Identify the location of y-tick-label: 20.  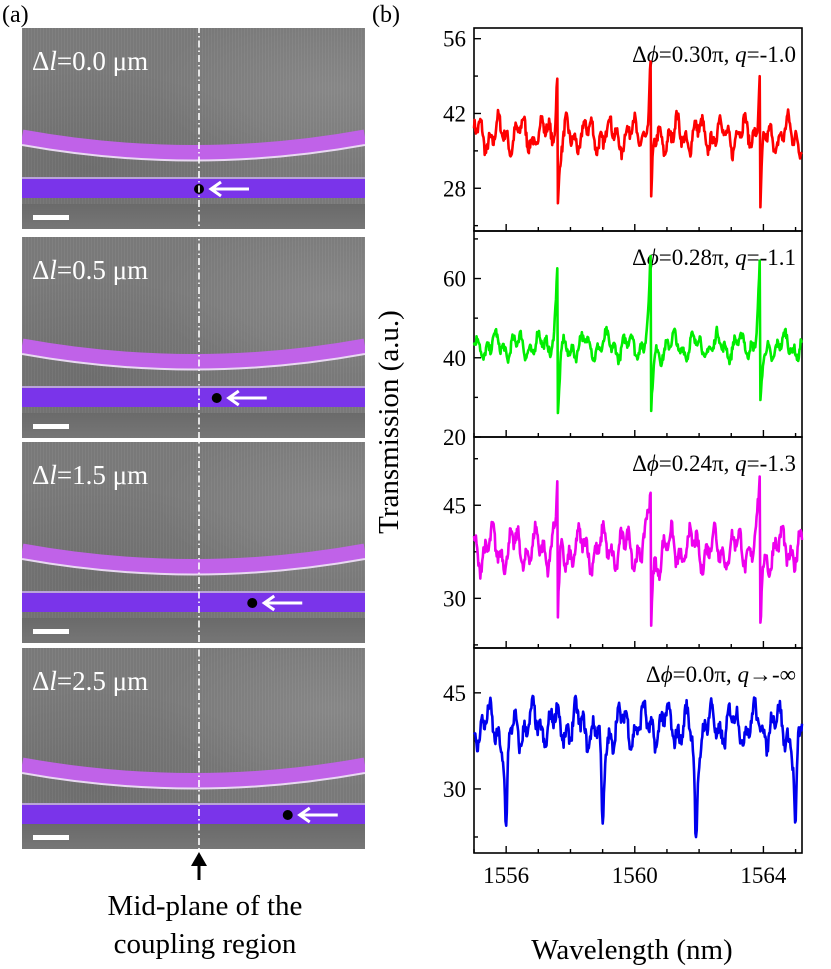
(454, 437).